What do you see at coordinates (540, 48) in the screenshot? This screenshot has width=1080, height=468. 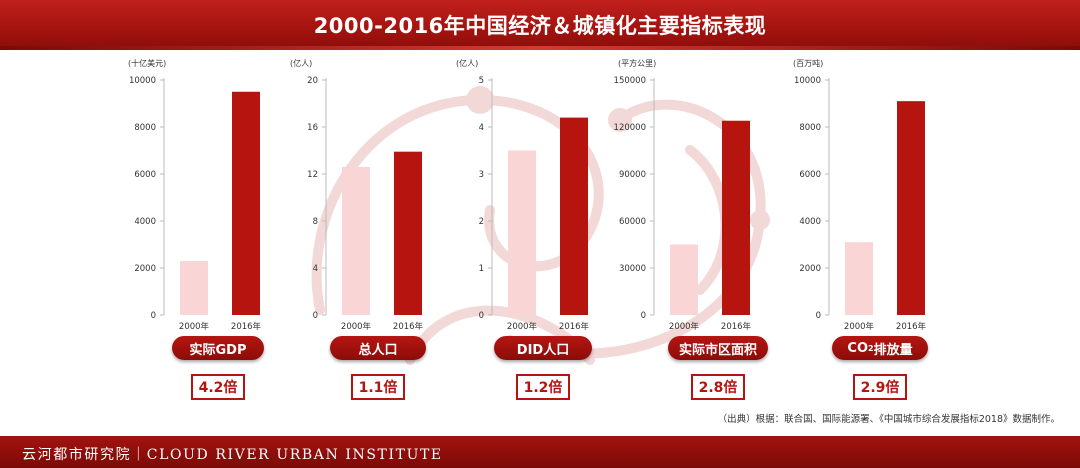 I see `header-underline` at bounding box center [540, 48].